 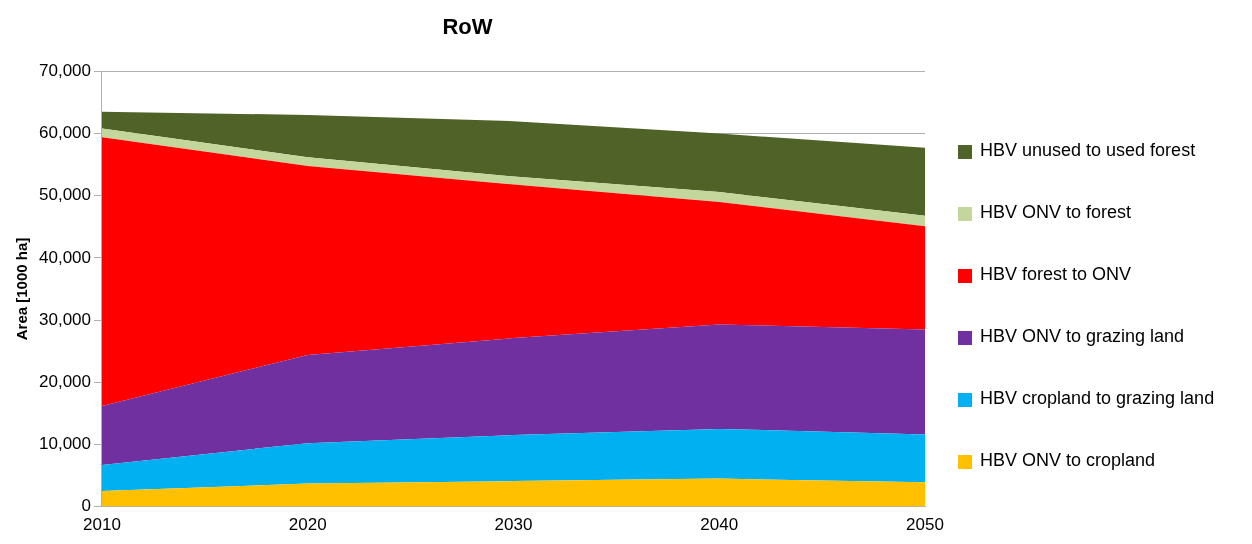 I want to click on y-tick-label: 50,000, so click(x=65, y=195).